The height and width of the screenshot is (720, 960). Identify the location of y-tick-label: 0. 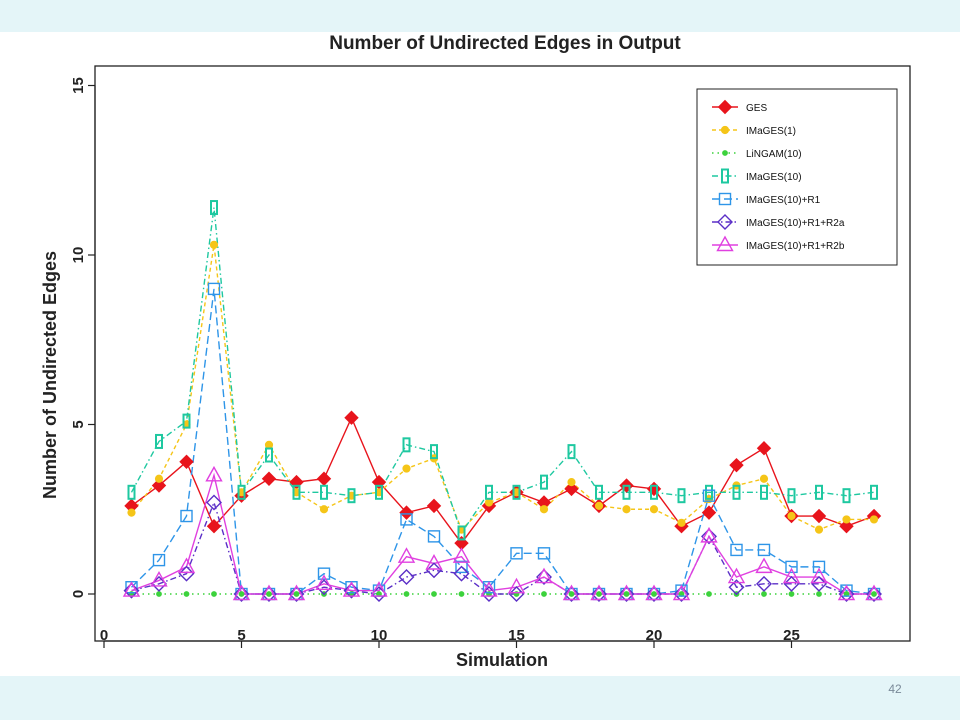
(78, 594).